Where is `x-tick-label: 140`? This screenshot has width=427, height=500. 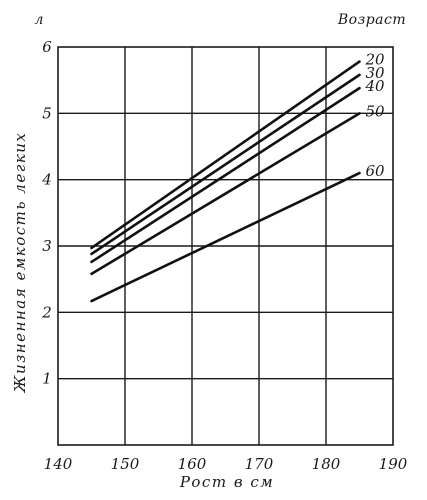 x-tick-label: 140 is located at coordinates (58, 464).